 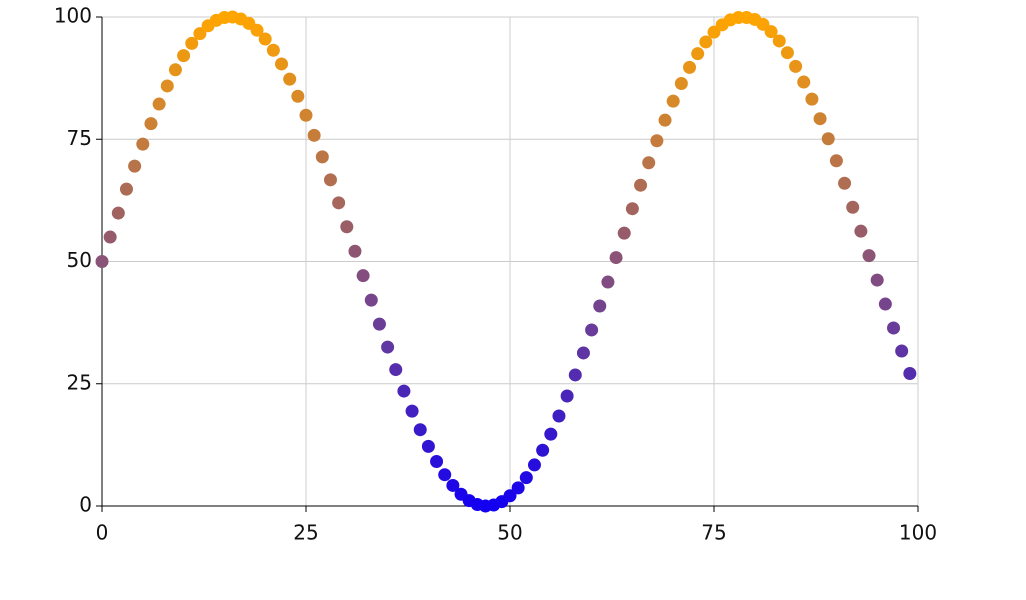 What do you see at coordinates (102, 533) in the screenshot?
I see `x-tick-label: 0` at bounding box center [102, 533].